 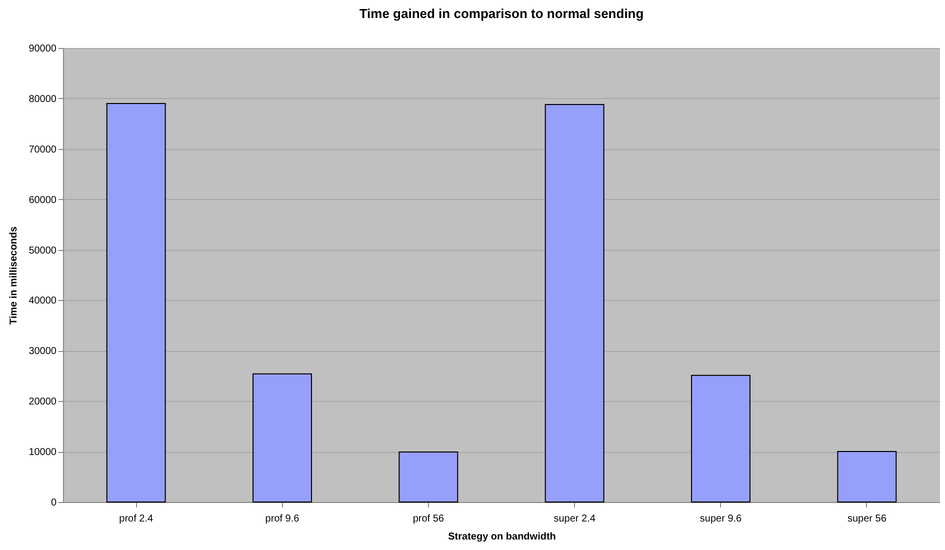 What do you see at coordinates (42, 49) in the screenshot?
I see `y-tick-label: 90000` at bounding box center [42, 49].